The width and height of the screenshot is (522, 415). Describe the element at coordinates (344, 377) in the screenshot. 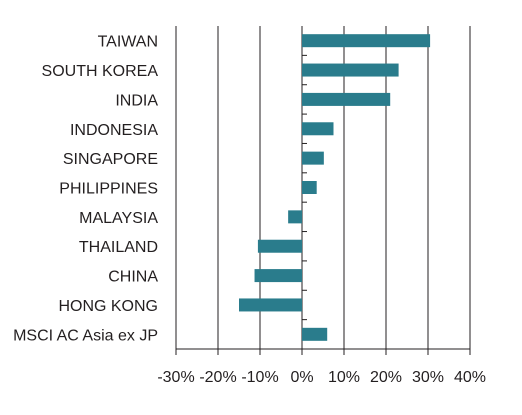

I see `x-tick-label: 10%` at that location.